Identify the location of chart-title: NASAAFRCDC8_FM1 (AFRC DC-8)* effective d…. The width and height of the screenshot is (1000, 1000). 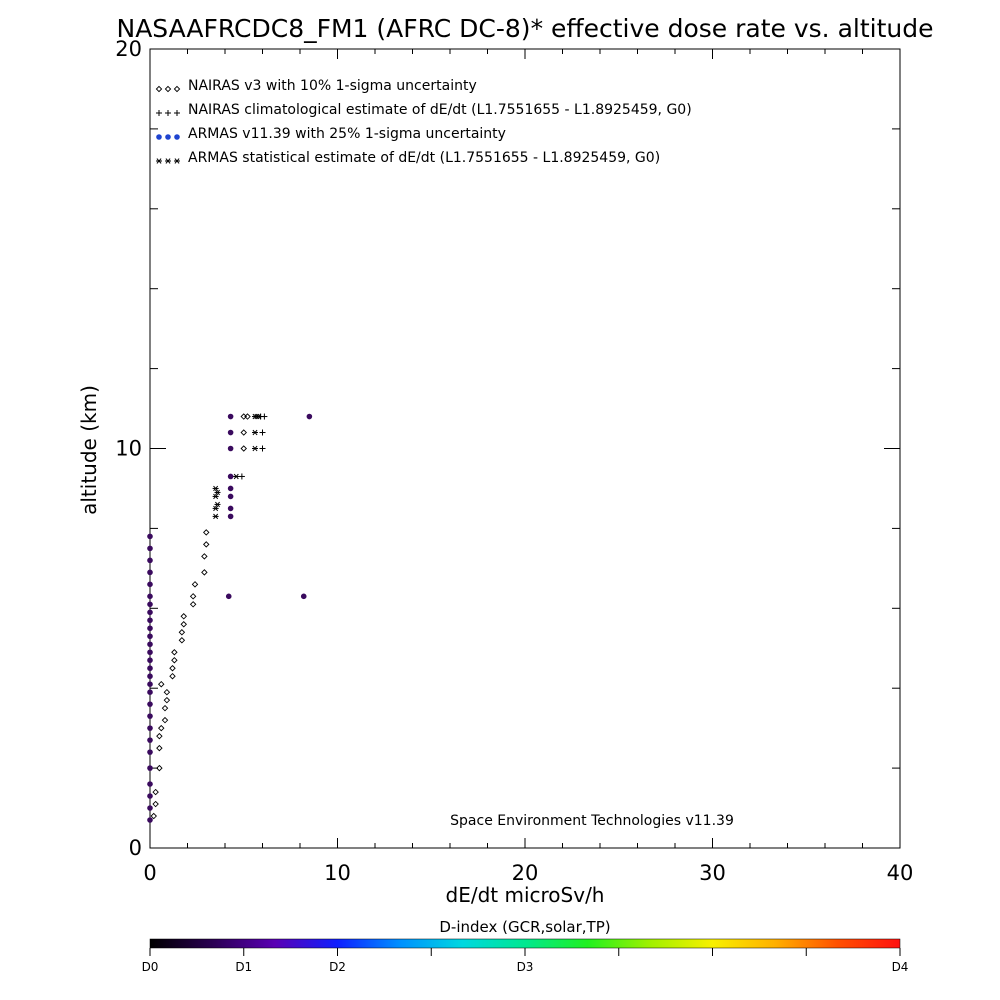
(525, 28).